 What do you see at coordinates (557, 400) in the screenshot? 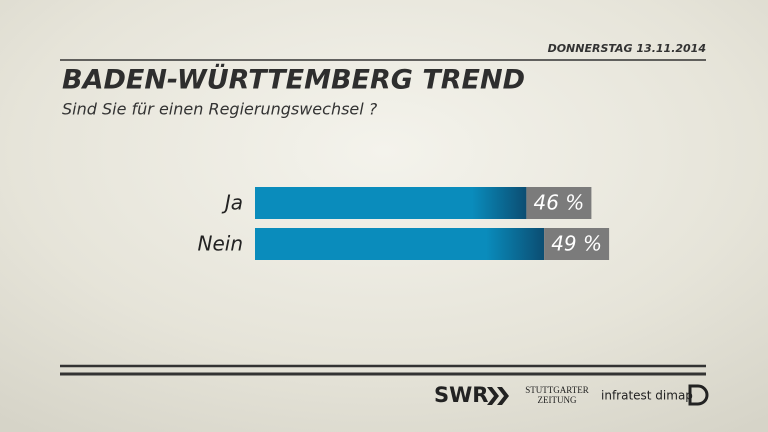
I see `logo-zeitung: ZEITUNG` at bounding box center [557, 400].